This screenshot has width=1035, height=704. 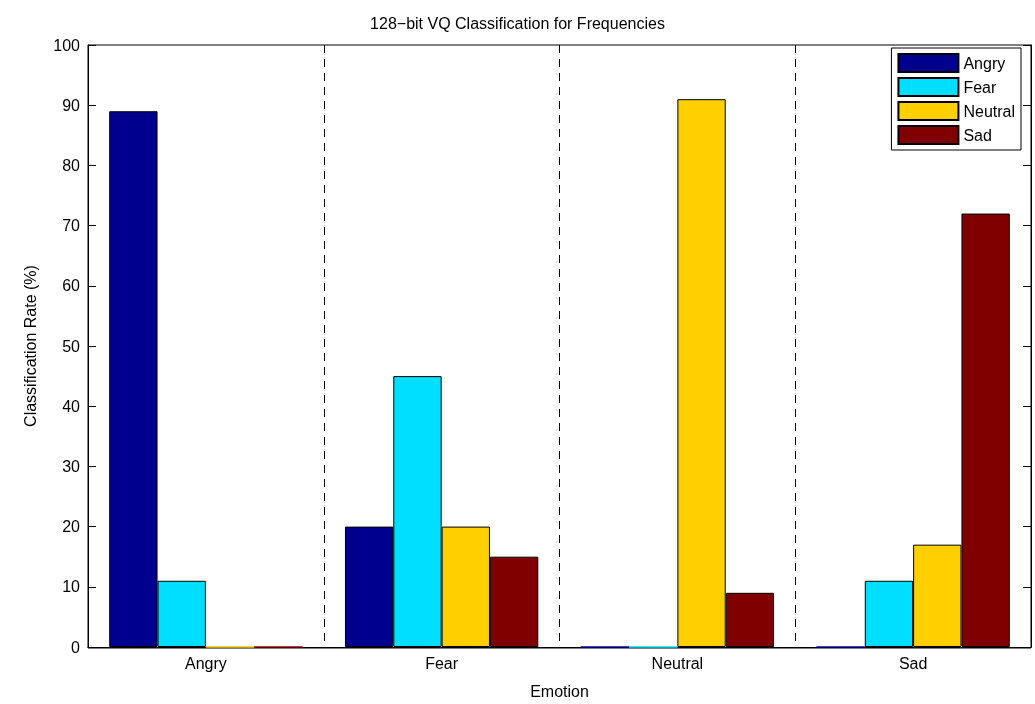 I want to click on x-tick-label: Neutral, so click(x=677, y=663).